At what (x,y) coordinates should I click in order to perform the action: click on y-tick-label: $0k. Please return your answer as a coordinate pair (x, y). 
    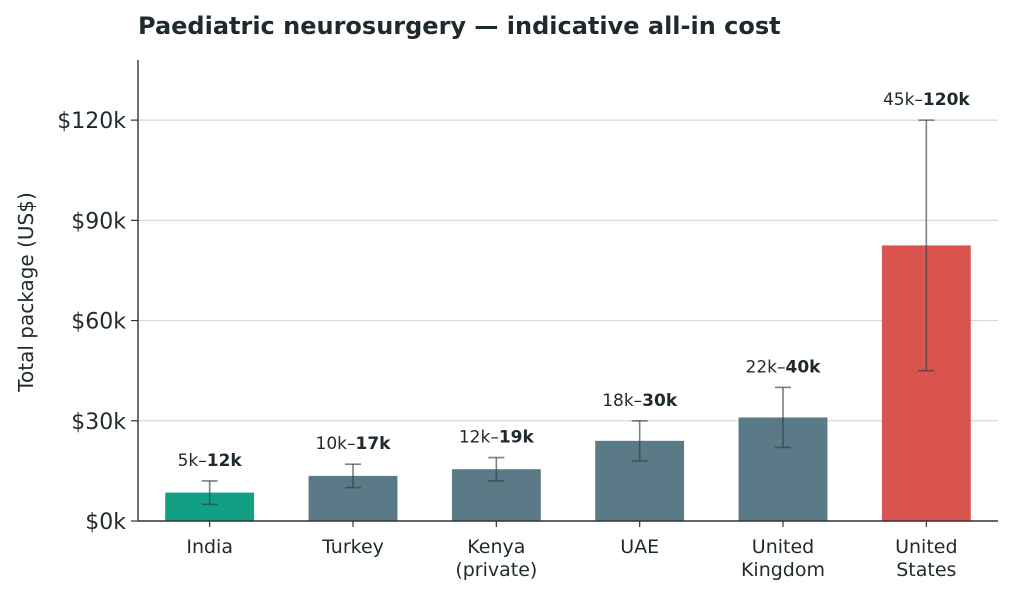
    Looking at the image, I should click on (105, 522).